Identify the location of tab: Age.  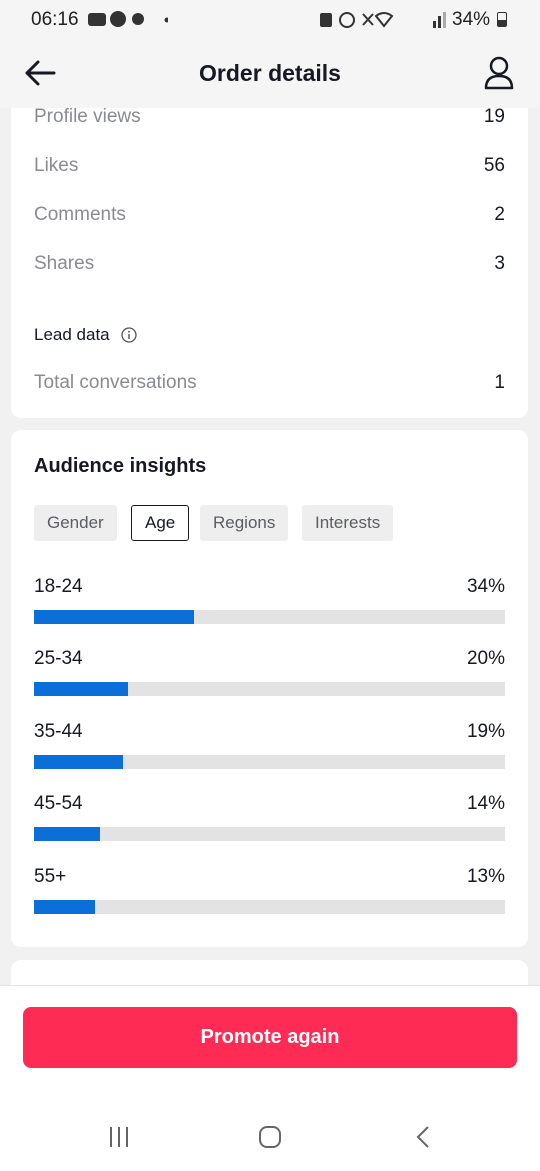
(160, 523).